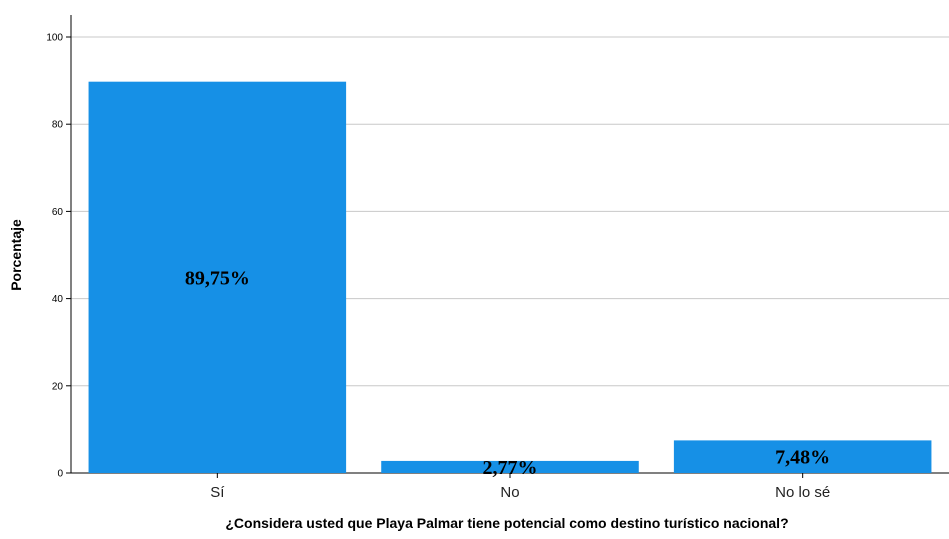 Image resolution: width=949 pixels, height=539 pixels. I want to click on bar-data-label: 2,77%, so click(510, 468).